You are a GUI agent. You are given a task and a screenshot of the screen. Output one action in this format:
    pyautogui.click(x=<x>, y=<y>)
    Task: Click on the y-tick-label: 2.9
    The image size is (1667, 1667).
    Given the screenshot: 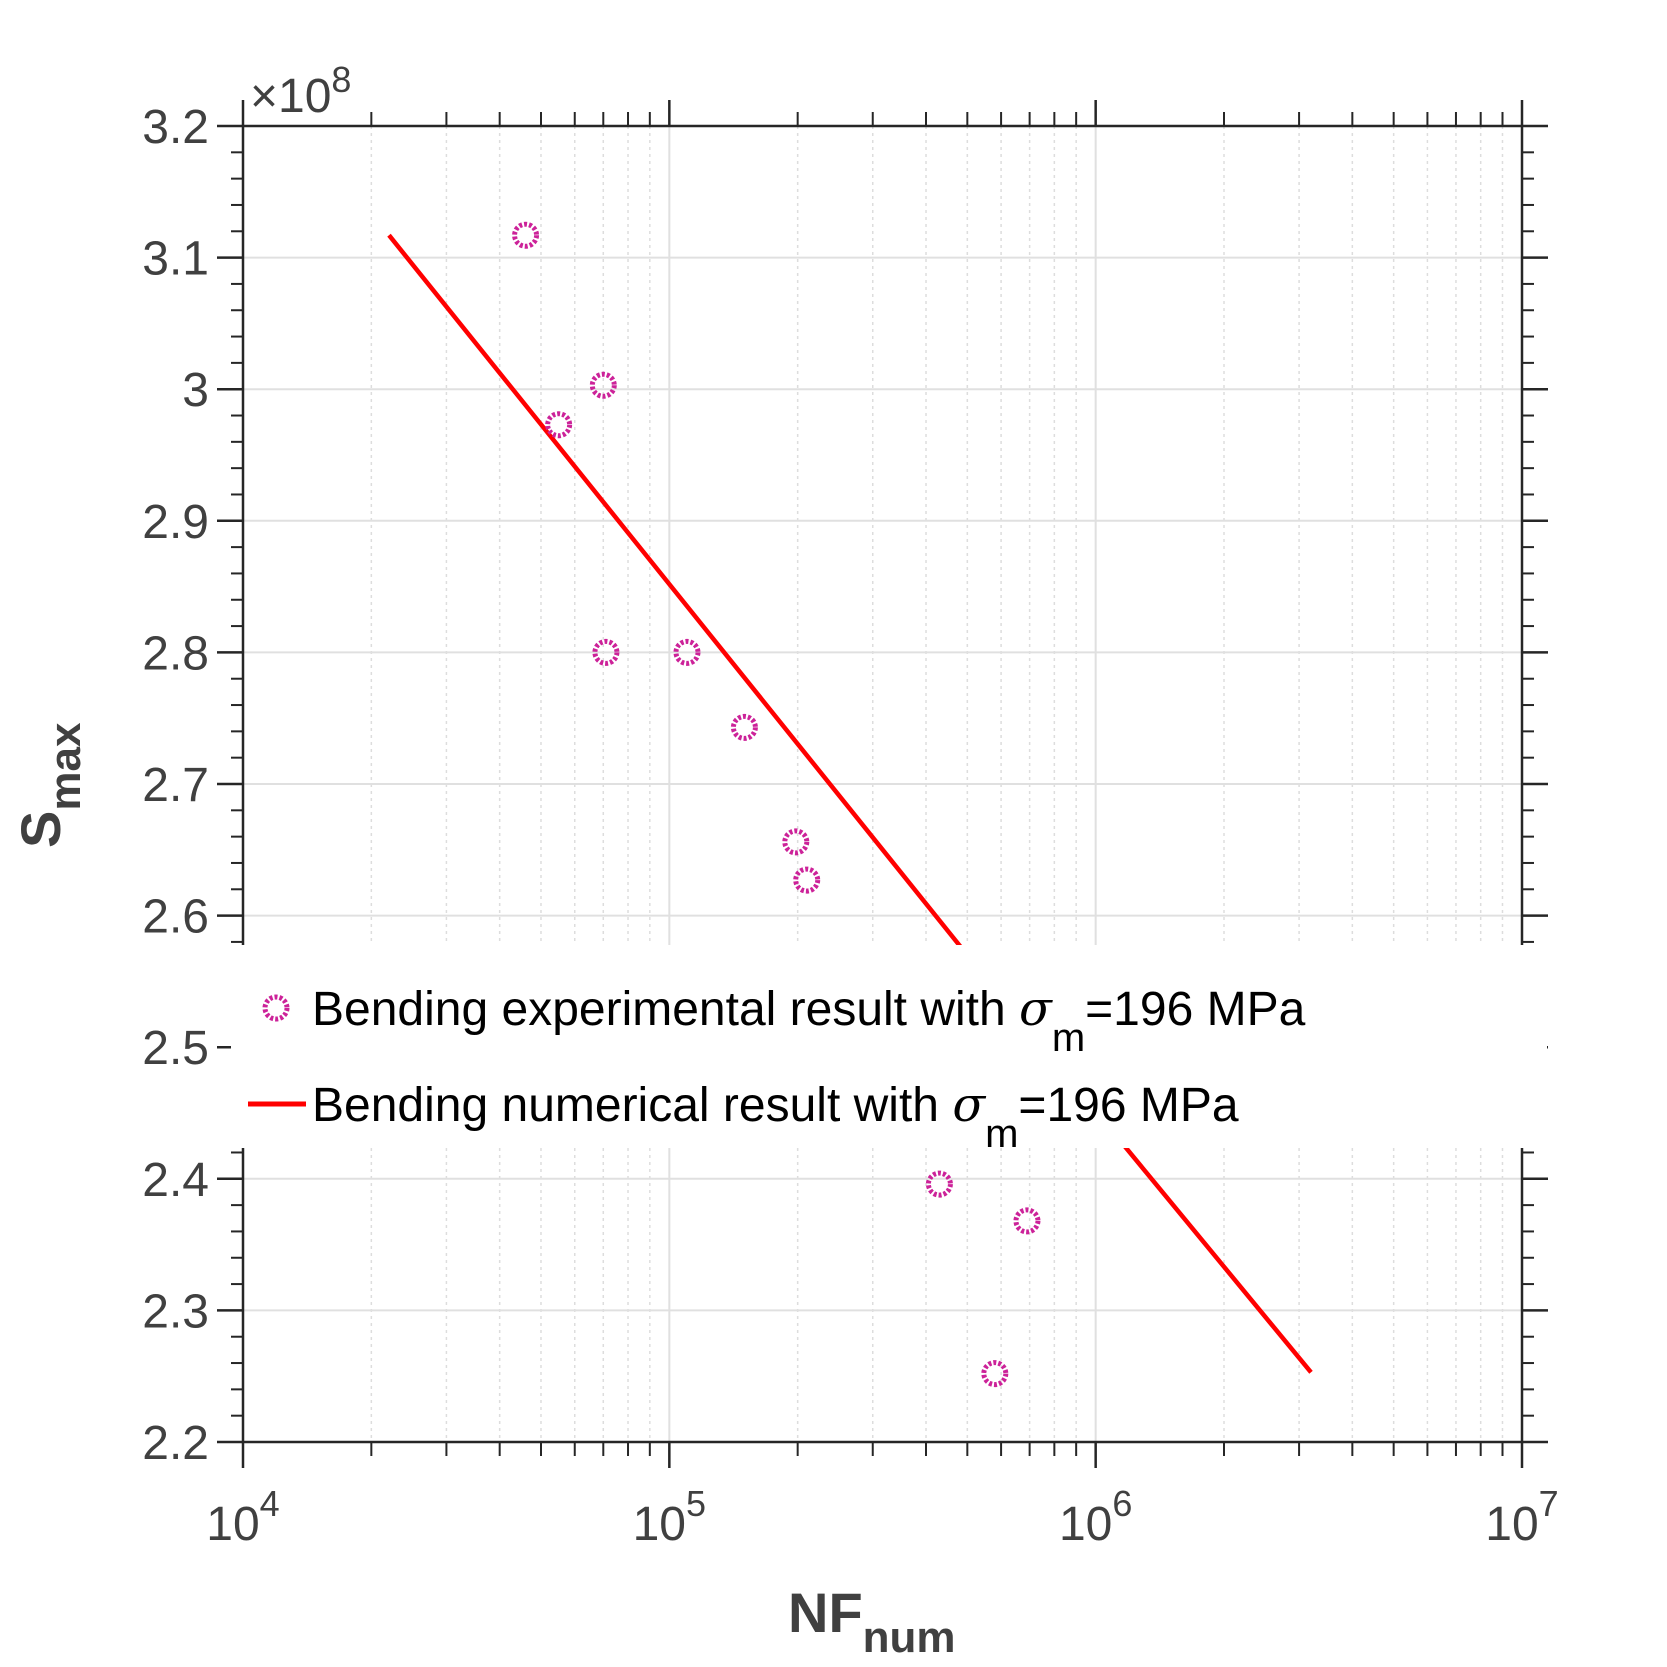 What is the action you would take?
    pyautogui.click(x=175, y=522)
    